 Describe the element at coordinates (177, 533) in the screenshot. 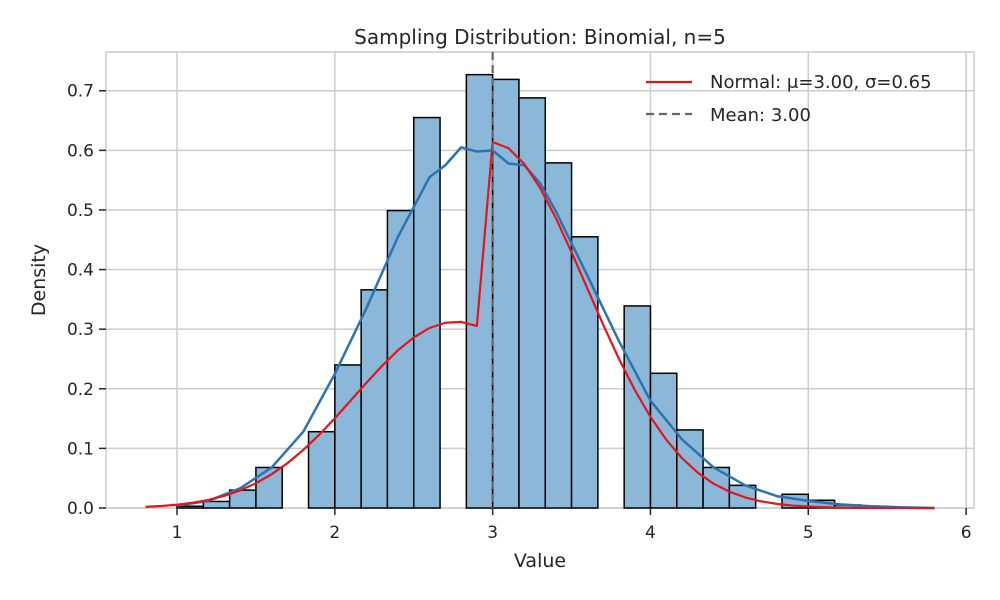

I see `x-tick-label: 1` at that location.